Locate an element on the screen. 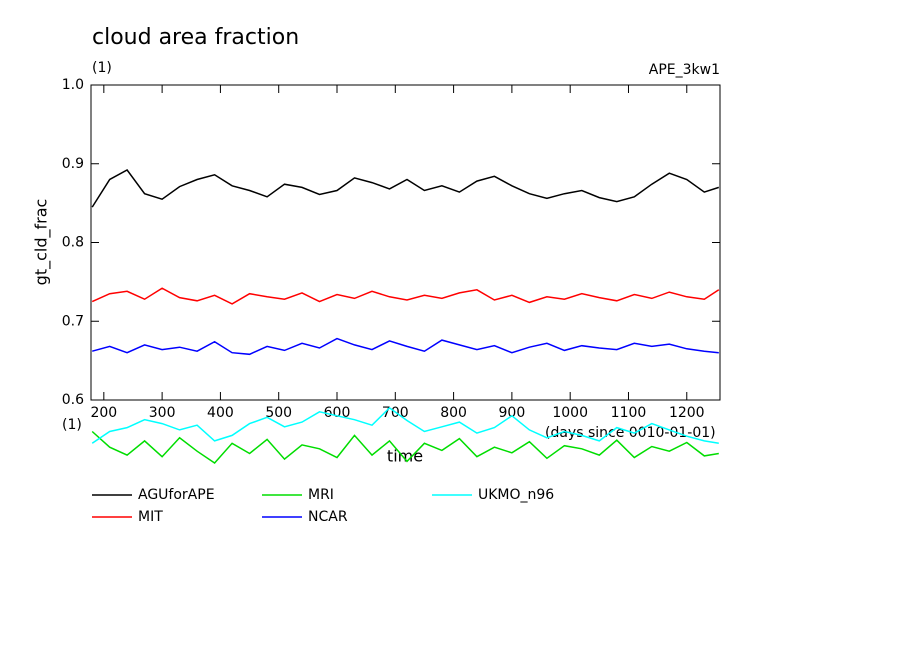 Image resolution: width=904 pixels, height=654 pixels. y-tick-label: 0.6 is located at coordinates (73, 400).